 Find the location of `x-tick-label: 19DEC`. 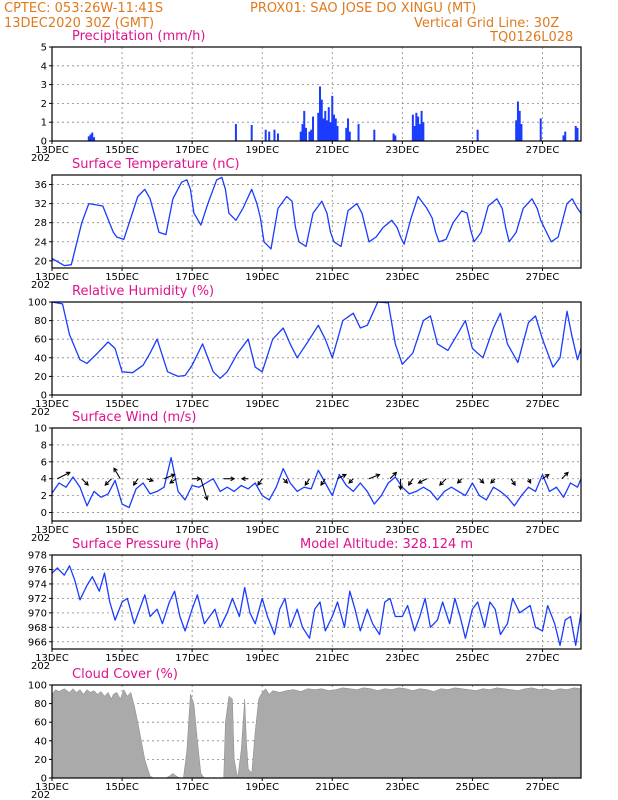

x-tick-label: 19DEC is located at coordinates (262, 787).